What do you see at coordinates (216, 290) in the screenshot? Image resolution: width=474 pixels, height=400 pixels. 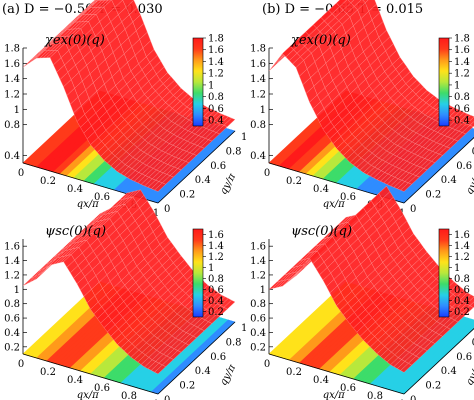 I see `colorbar-tick-label: 0.6` at bounding box center [216, 290].